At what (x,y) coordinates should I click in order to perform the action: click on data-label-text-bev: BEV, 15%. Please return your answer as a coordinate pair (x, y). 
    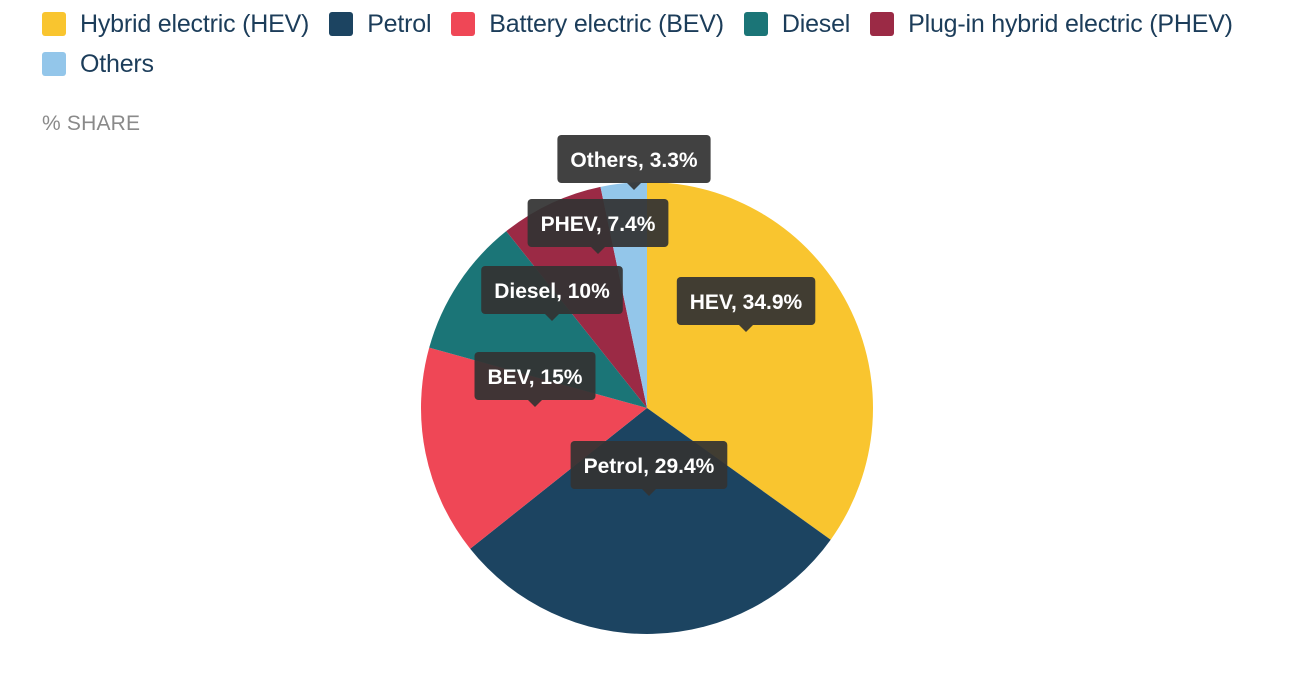
    Looking at the image, I should click on (535, 377).